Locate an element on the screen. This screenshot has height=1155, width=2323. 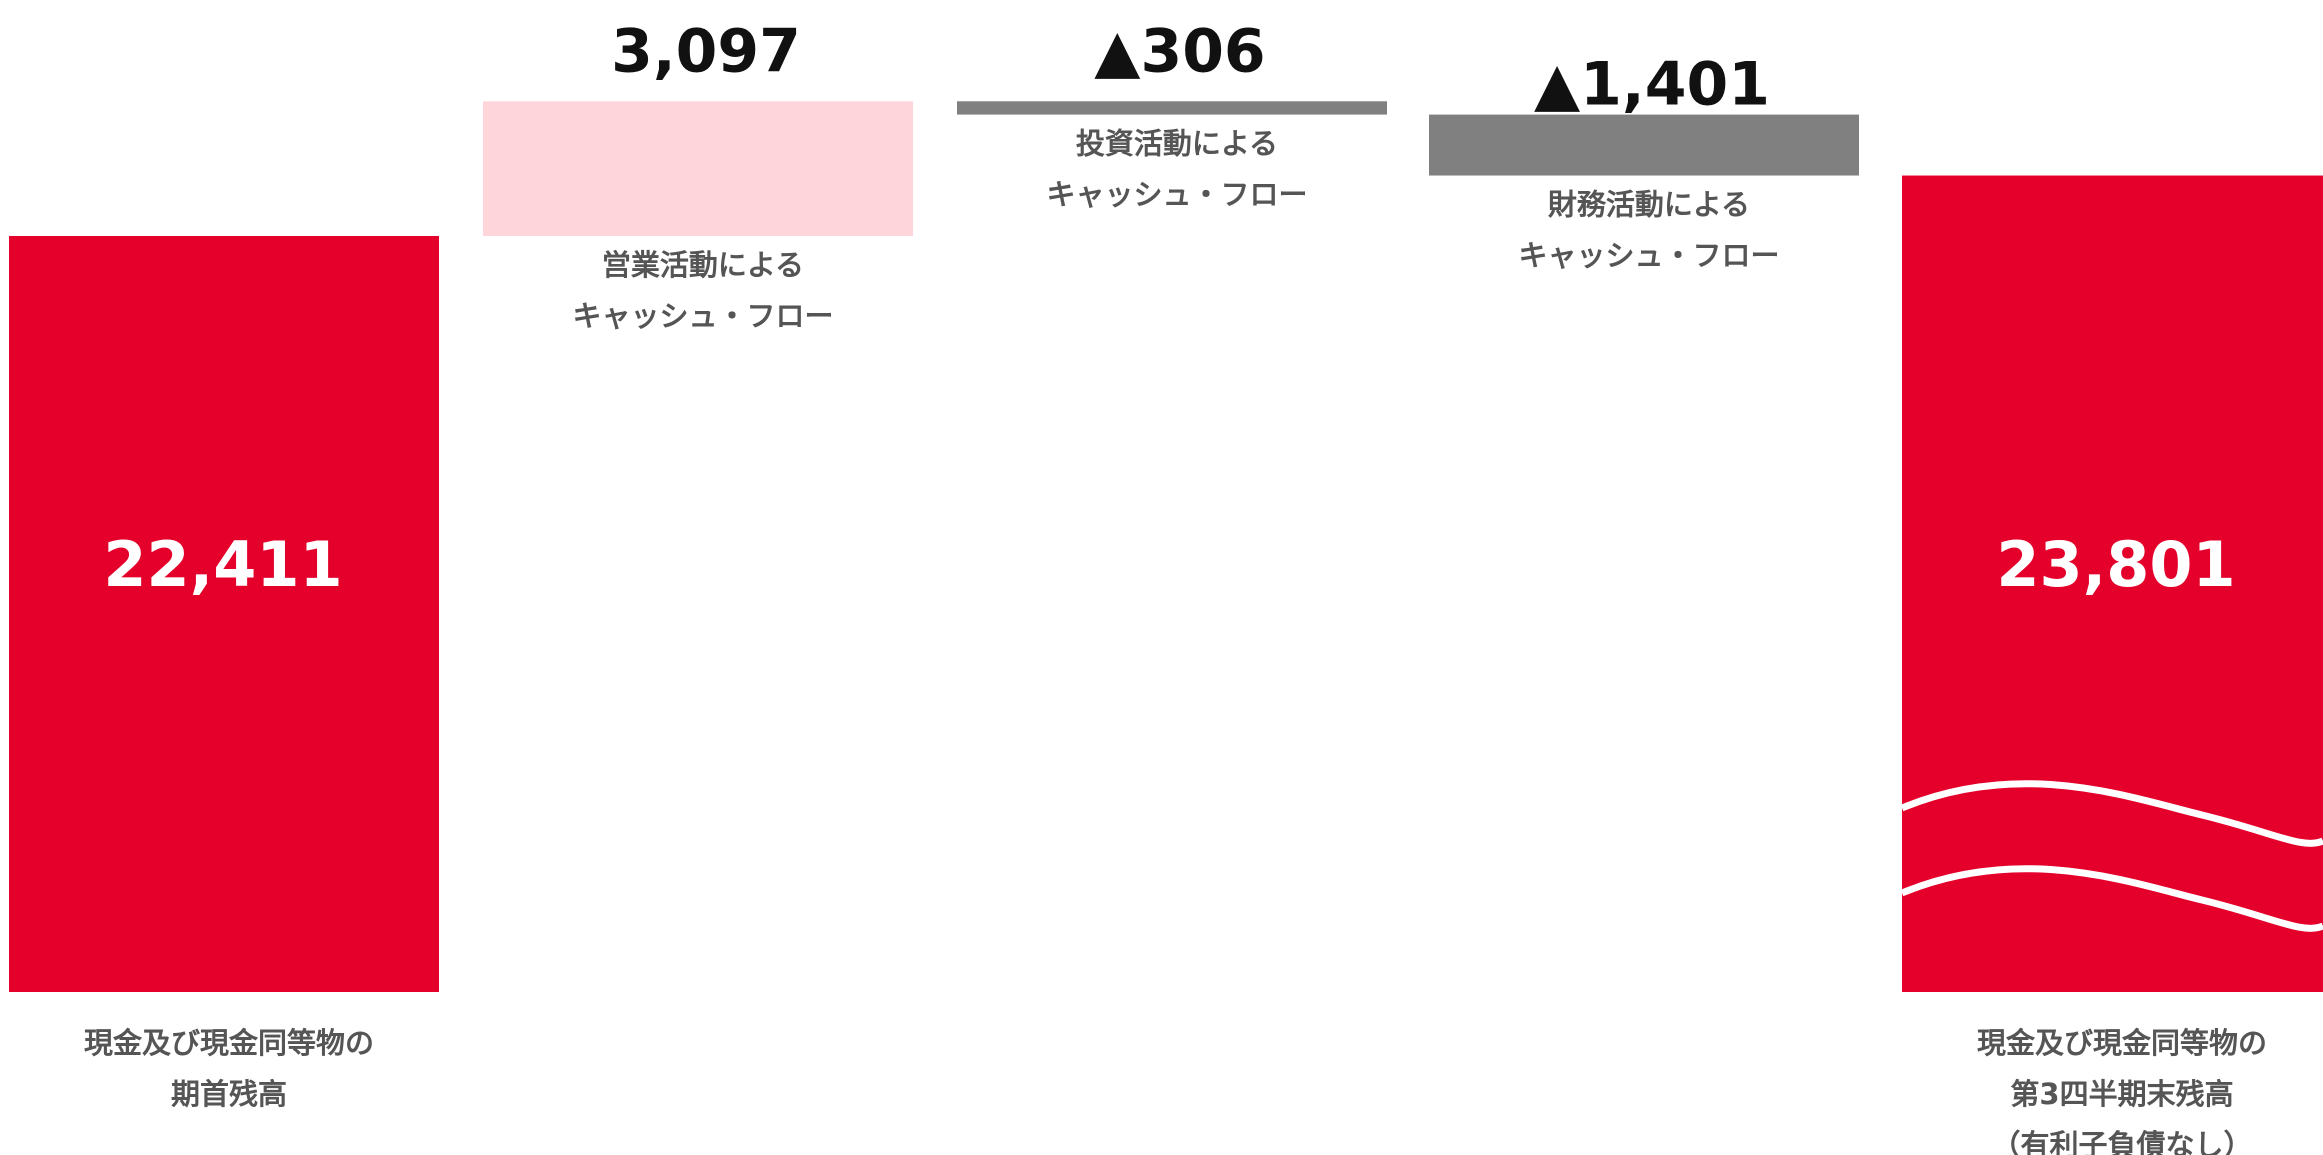
bar-2-decrease is located at coordinates (1172, 108).